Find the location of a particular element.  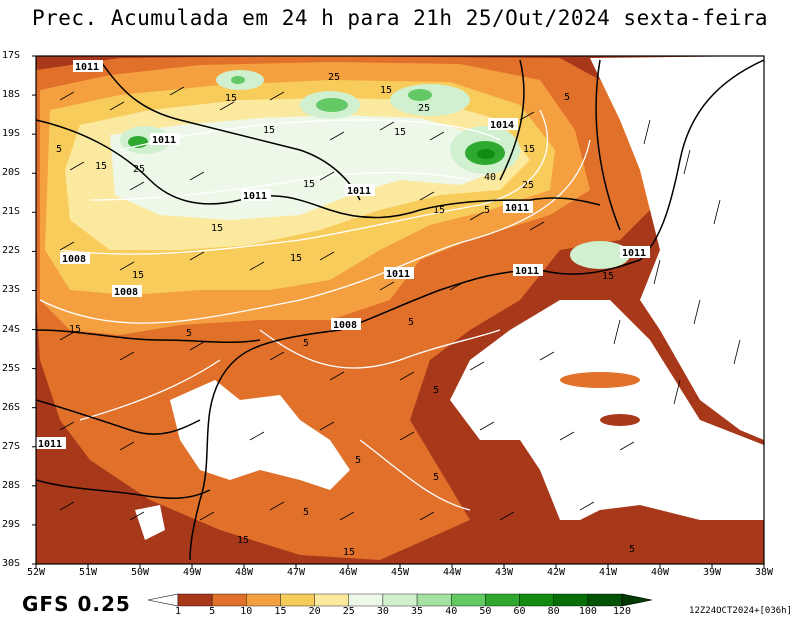

contour-label: 40 is located at coordinates (490, 177).